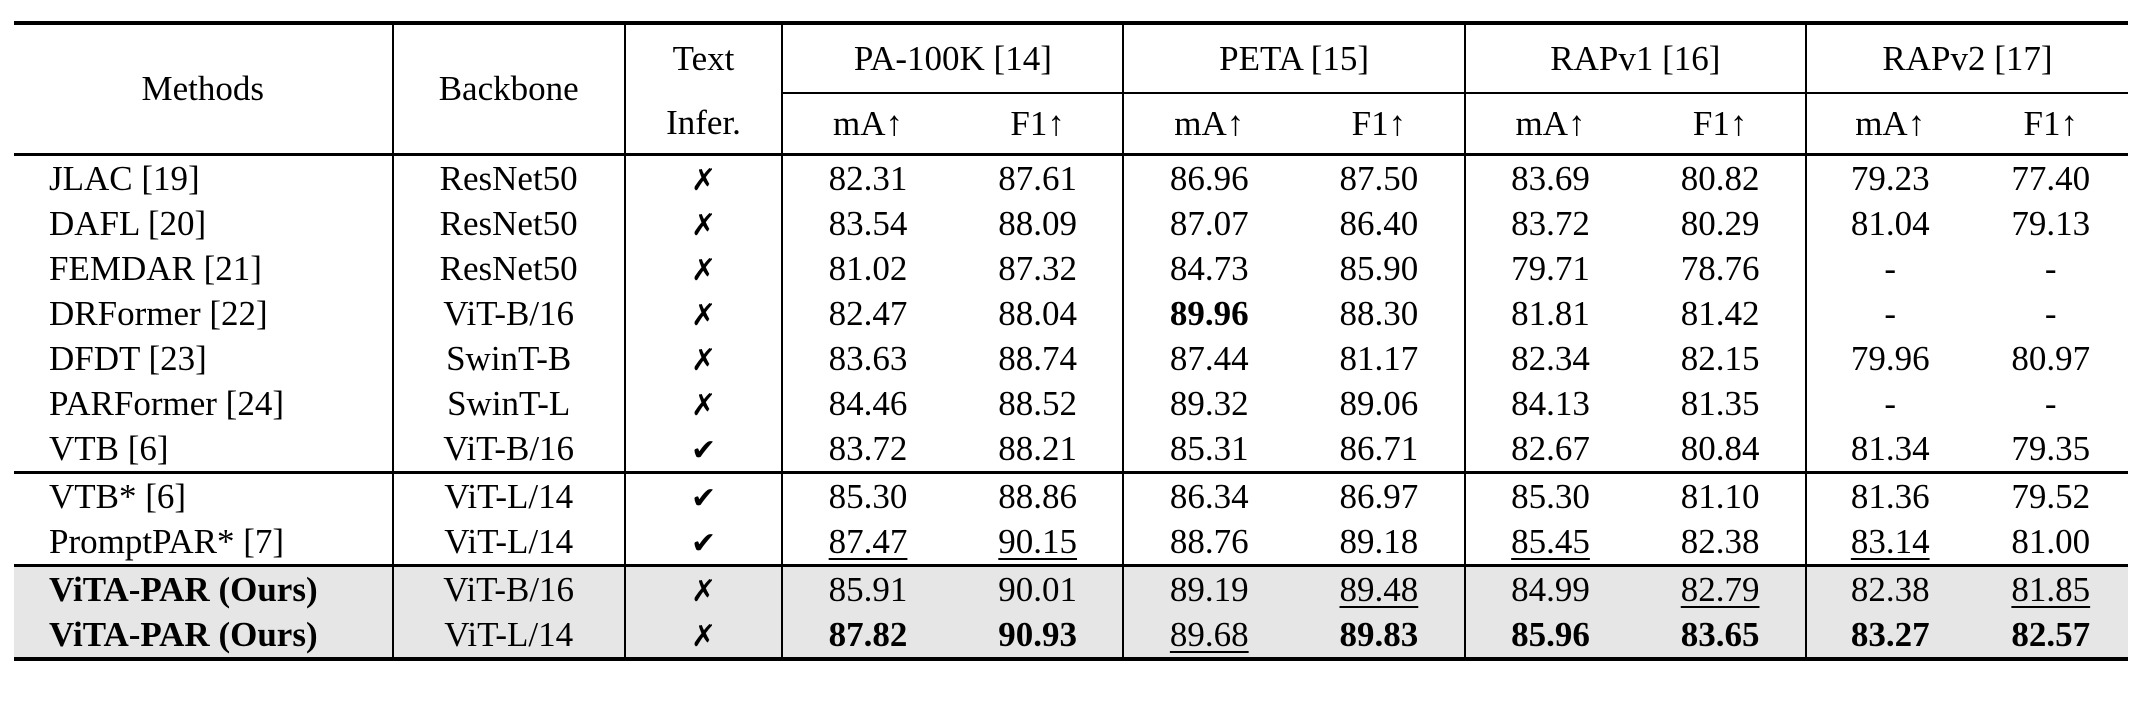  Describe the element at coordinates (1209, 268) in the screenshot. I see `value-peta-ma: 84.73` at that location.